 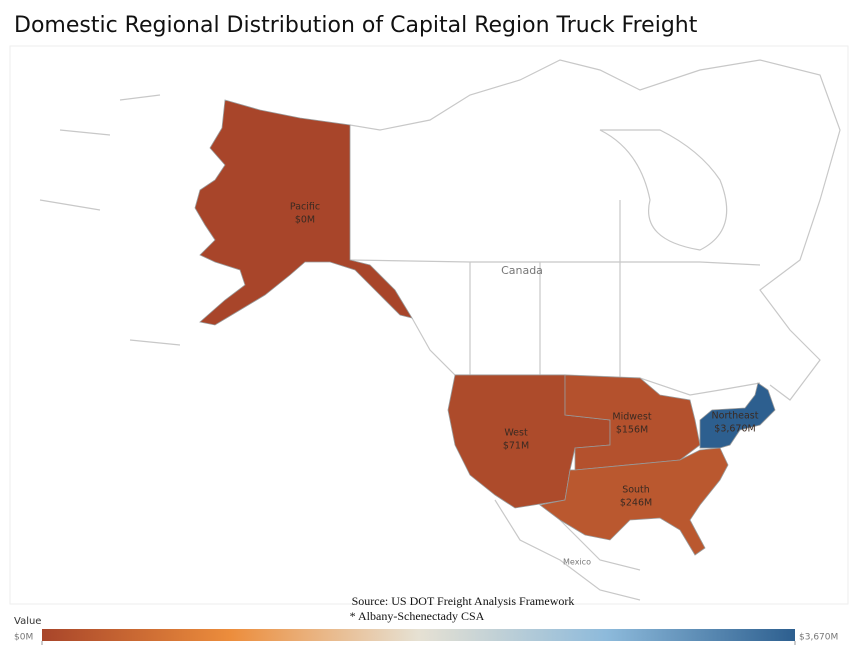 I want to click on footnote: * Albany-Schenectady CSA, so click(x=417, y=616).